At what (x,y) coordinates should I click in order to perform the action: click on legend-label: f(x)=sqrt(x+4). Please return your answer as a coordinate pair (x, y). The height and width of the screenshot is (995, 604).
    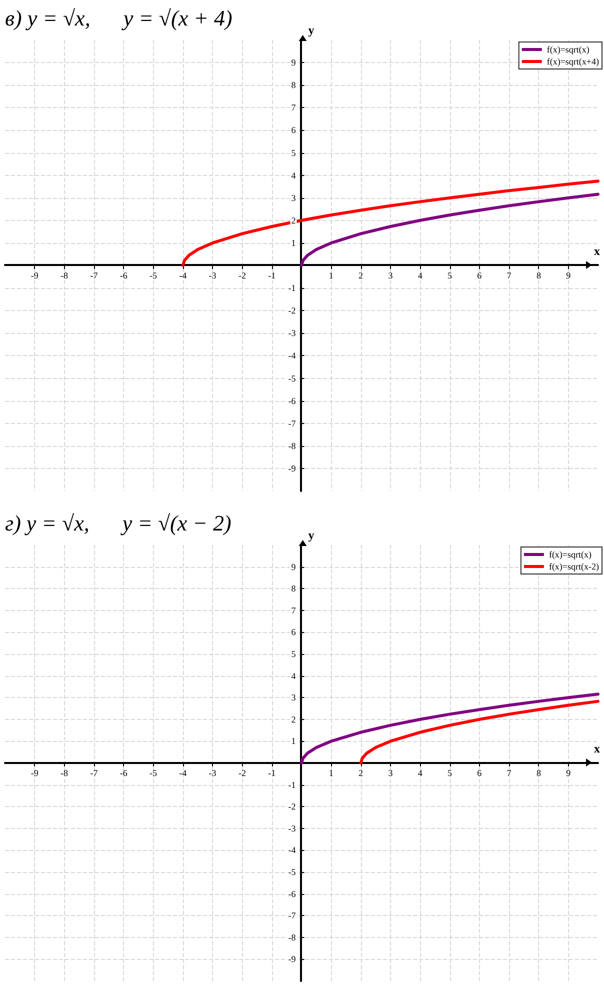
    Looking at the image, I should click on (573, 61).